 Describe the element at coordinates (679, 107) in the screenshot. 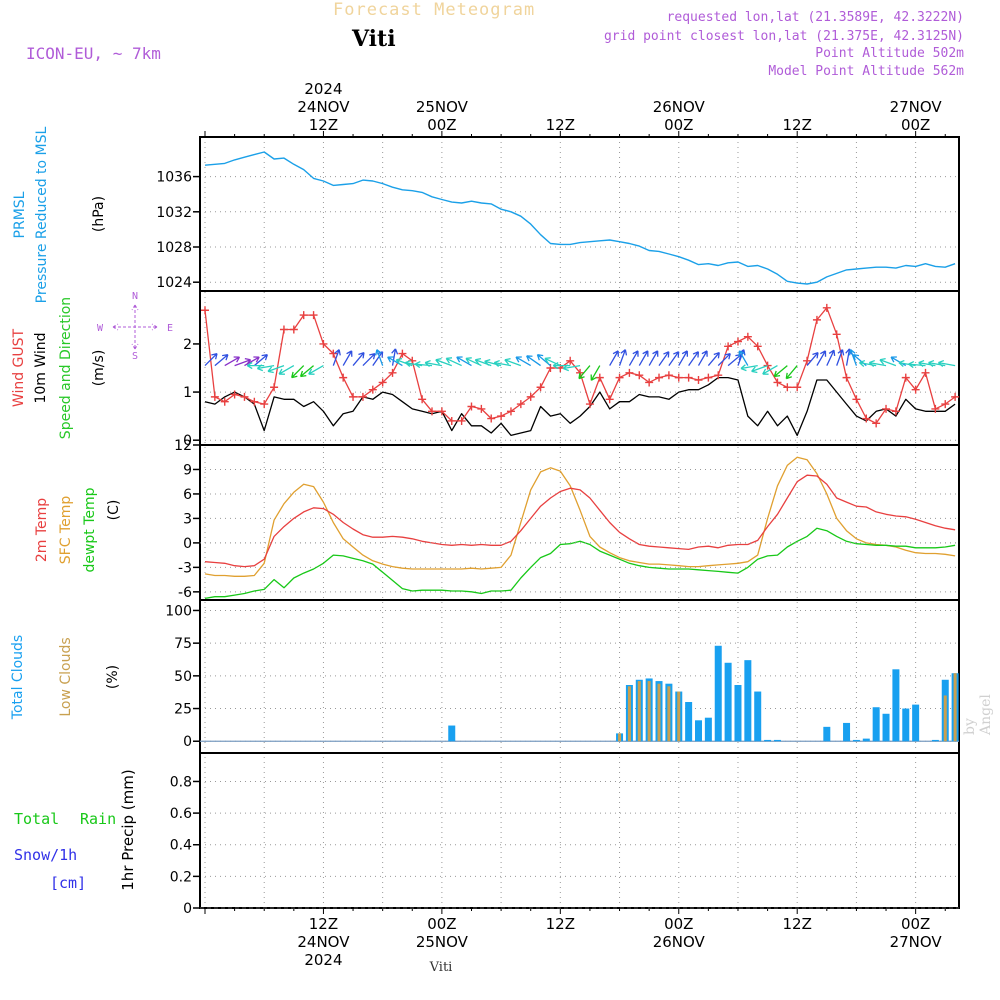

I see `top-time-label: 26NOV` at that location.